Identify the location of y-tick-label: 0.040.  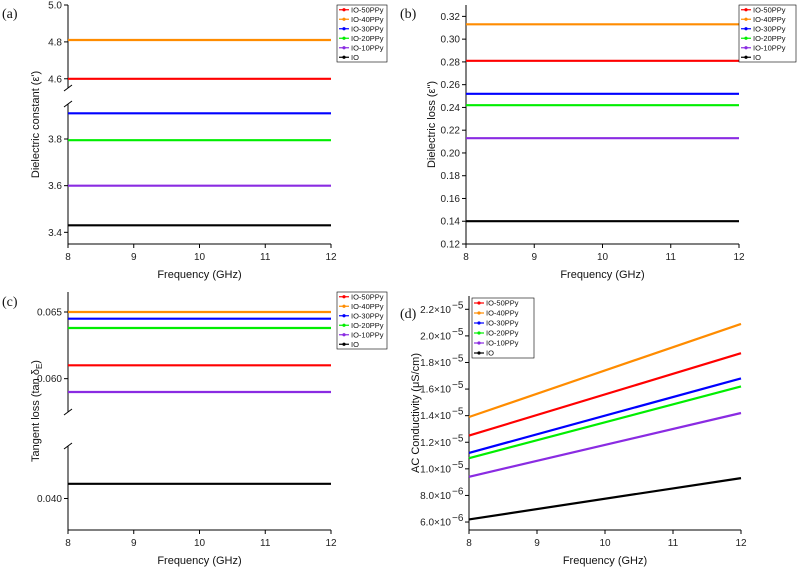
(49, 499).